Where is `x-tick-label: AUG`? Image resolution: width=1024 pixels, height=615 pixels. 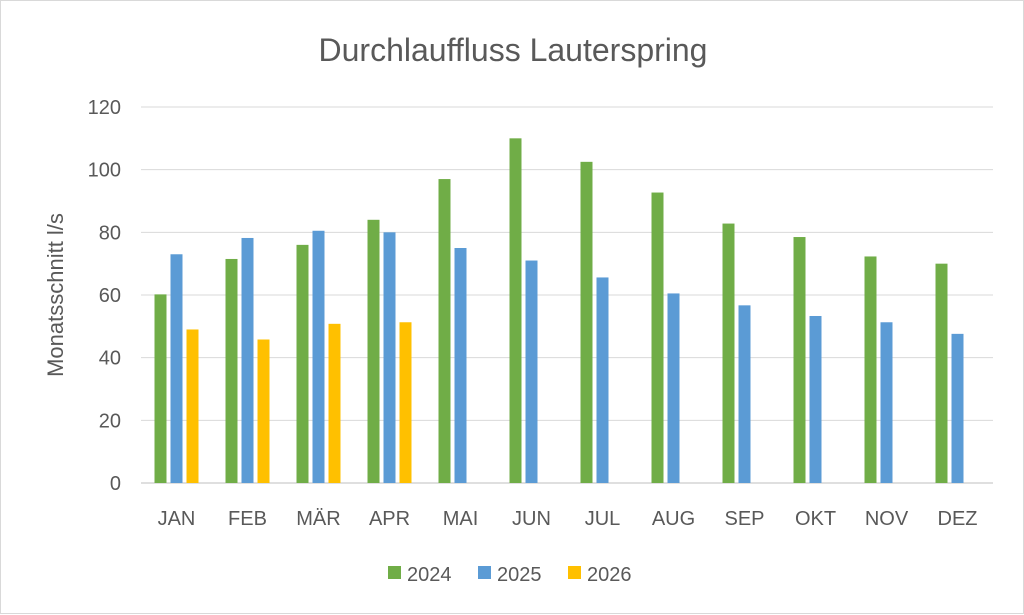
x-tick-label: AUG is located at coordinates (673, 519).